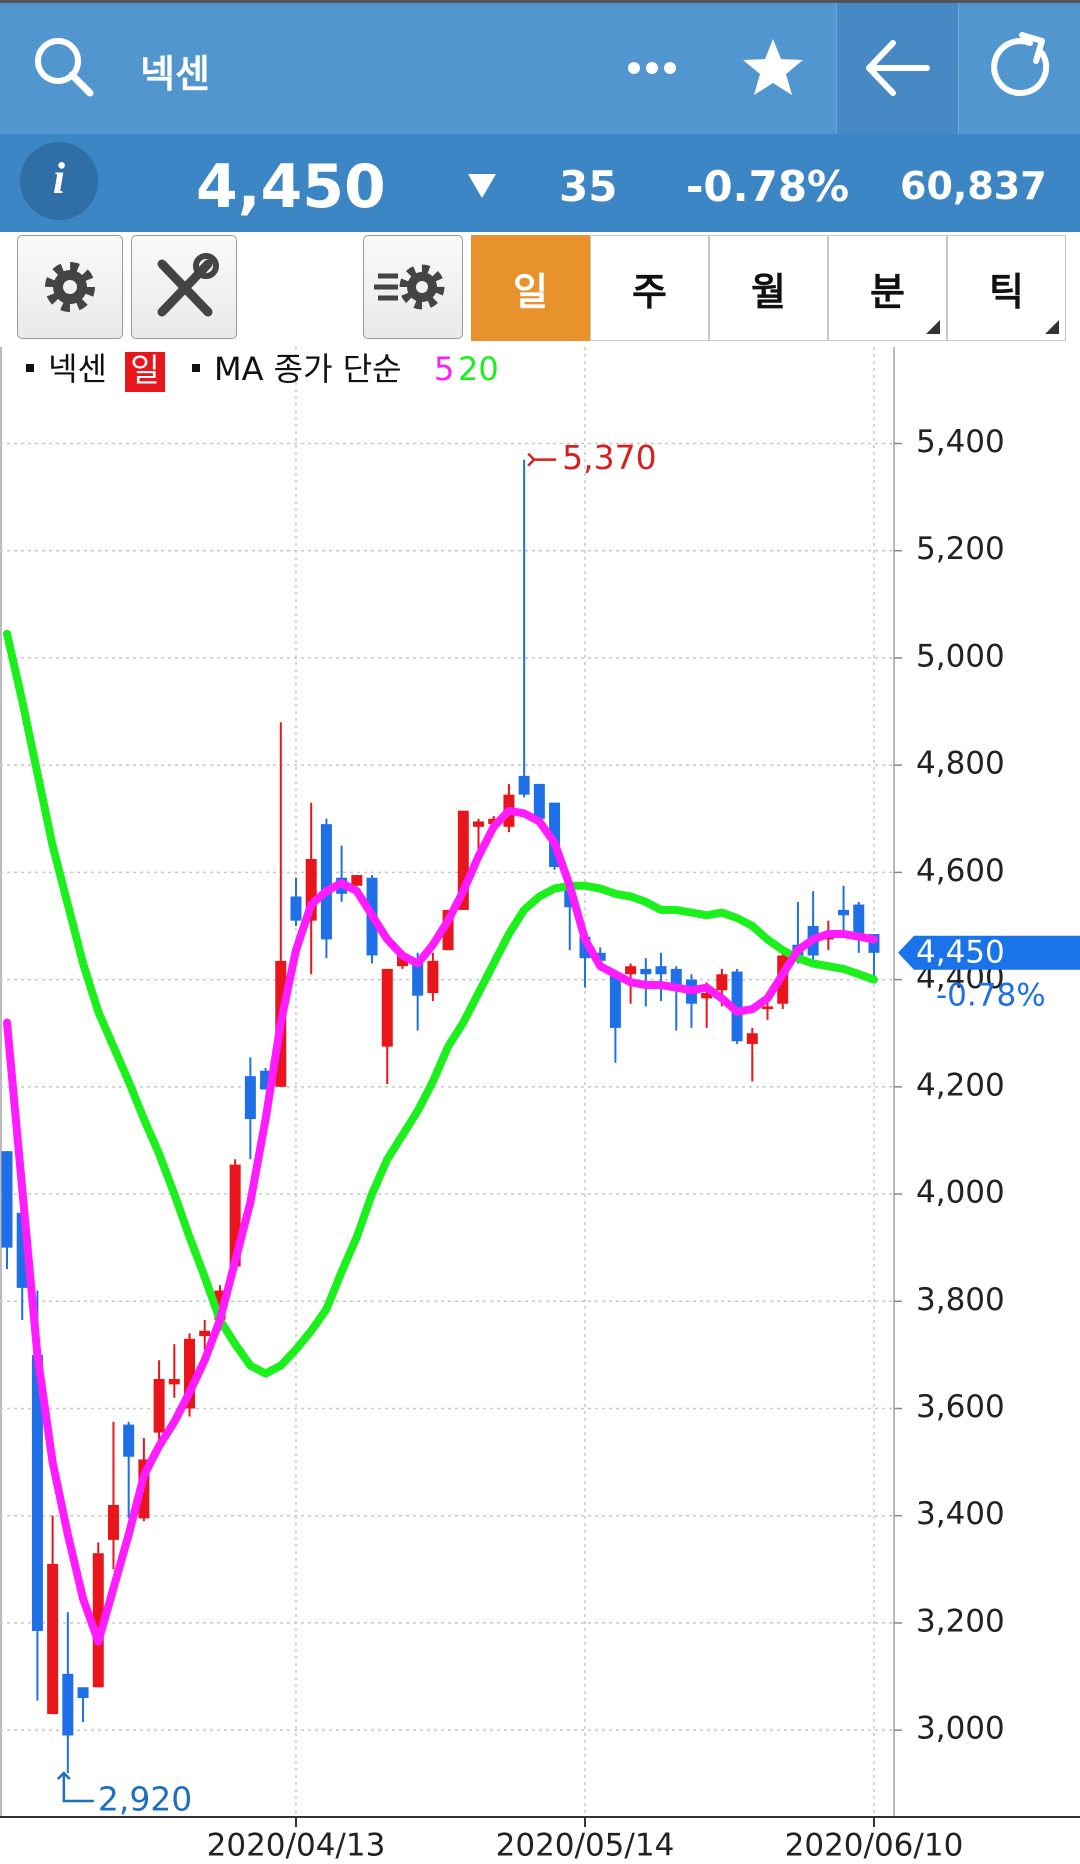 This screenshot has width=1080, height=1864. What do you see at coordinates (960, 549) in the screenshot?
I see `y-tick-label: 5,200` at bounding box center [960, 549].